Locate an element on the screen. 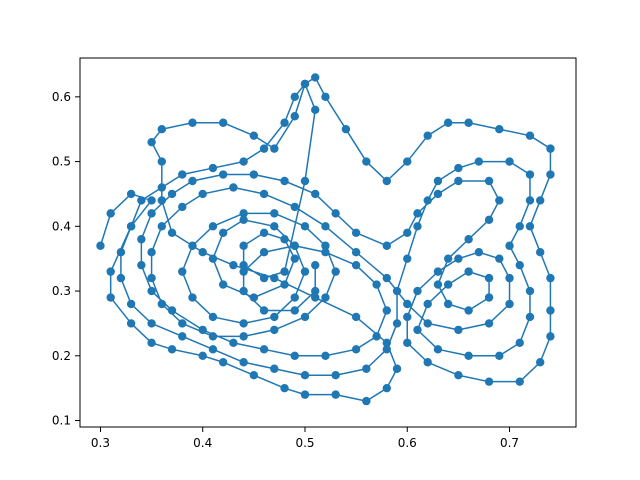  x-tick-label: 0.5 is located at coordinates (304, 443).